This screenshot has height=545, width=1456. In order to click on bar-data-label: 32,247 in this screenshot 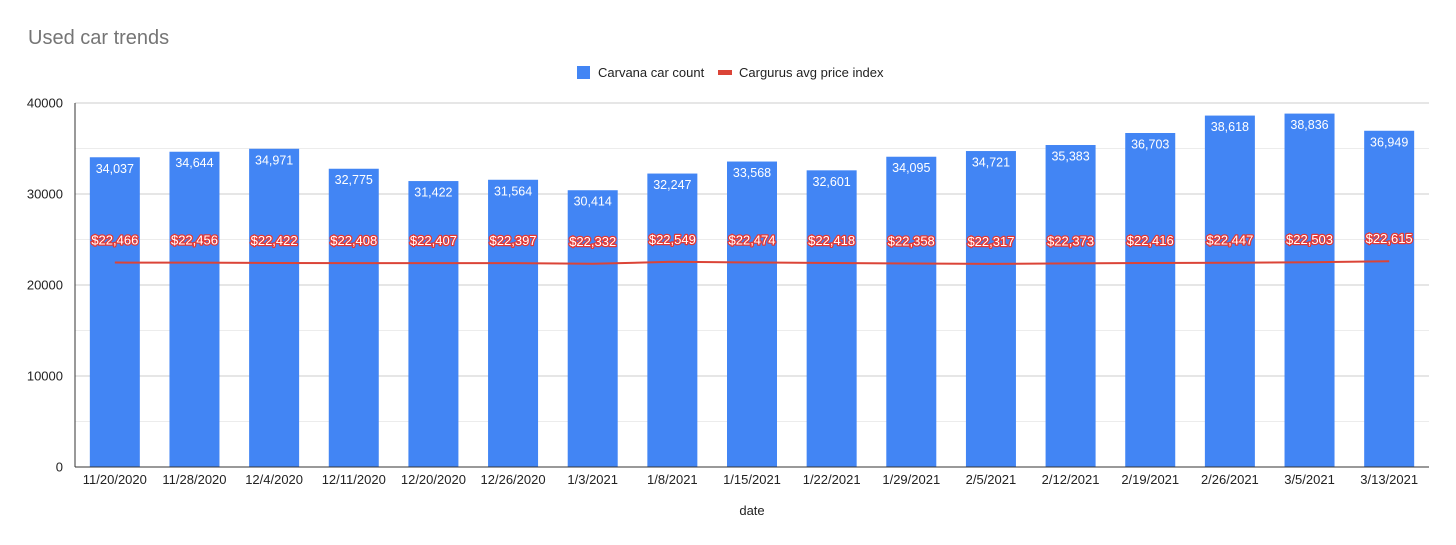, I will do `click(672, 185)`.